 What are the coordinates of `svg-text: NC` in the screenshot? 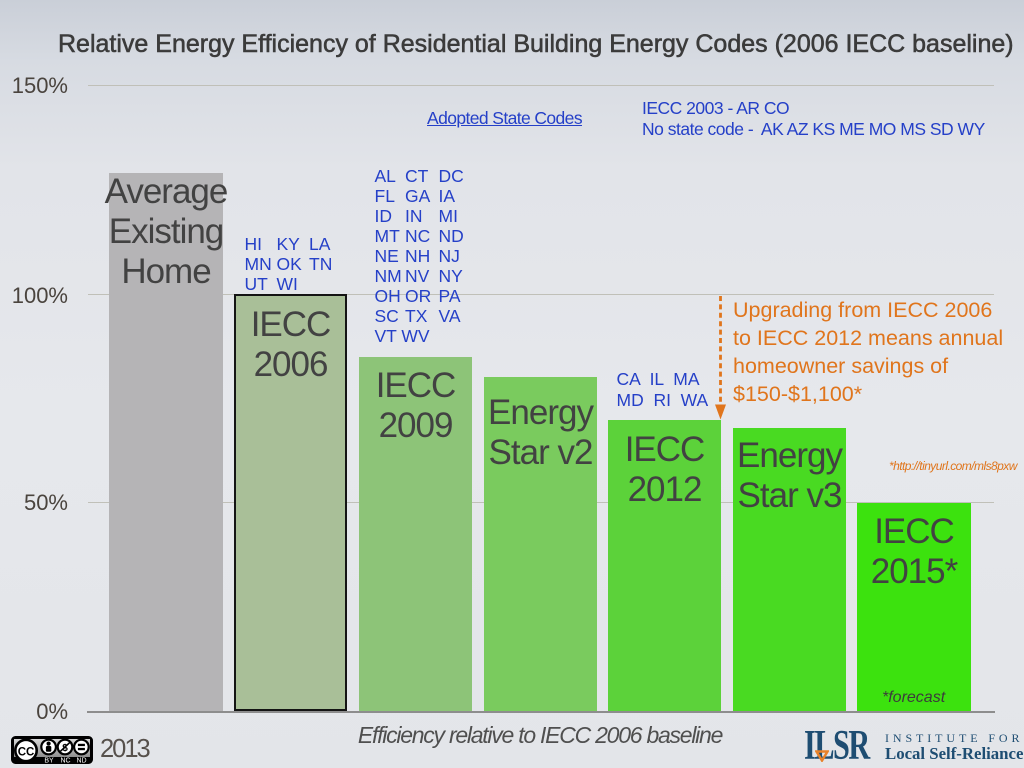 It's located at (65, 761).